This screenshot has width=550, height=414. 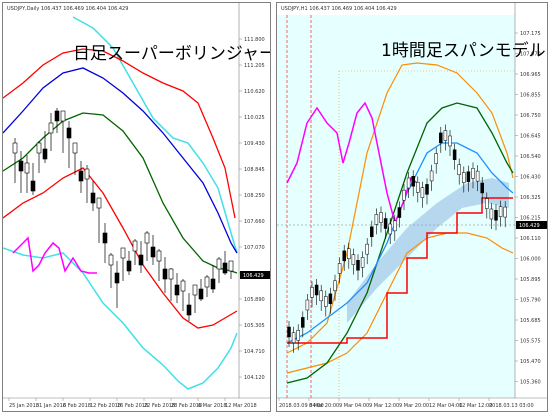 What do you see at coordinates (254, 118) in the screenshot?
I see `daily-price-tick-label: 110.025` at bounding box center [254, 118].